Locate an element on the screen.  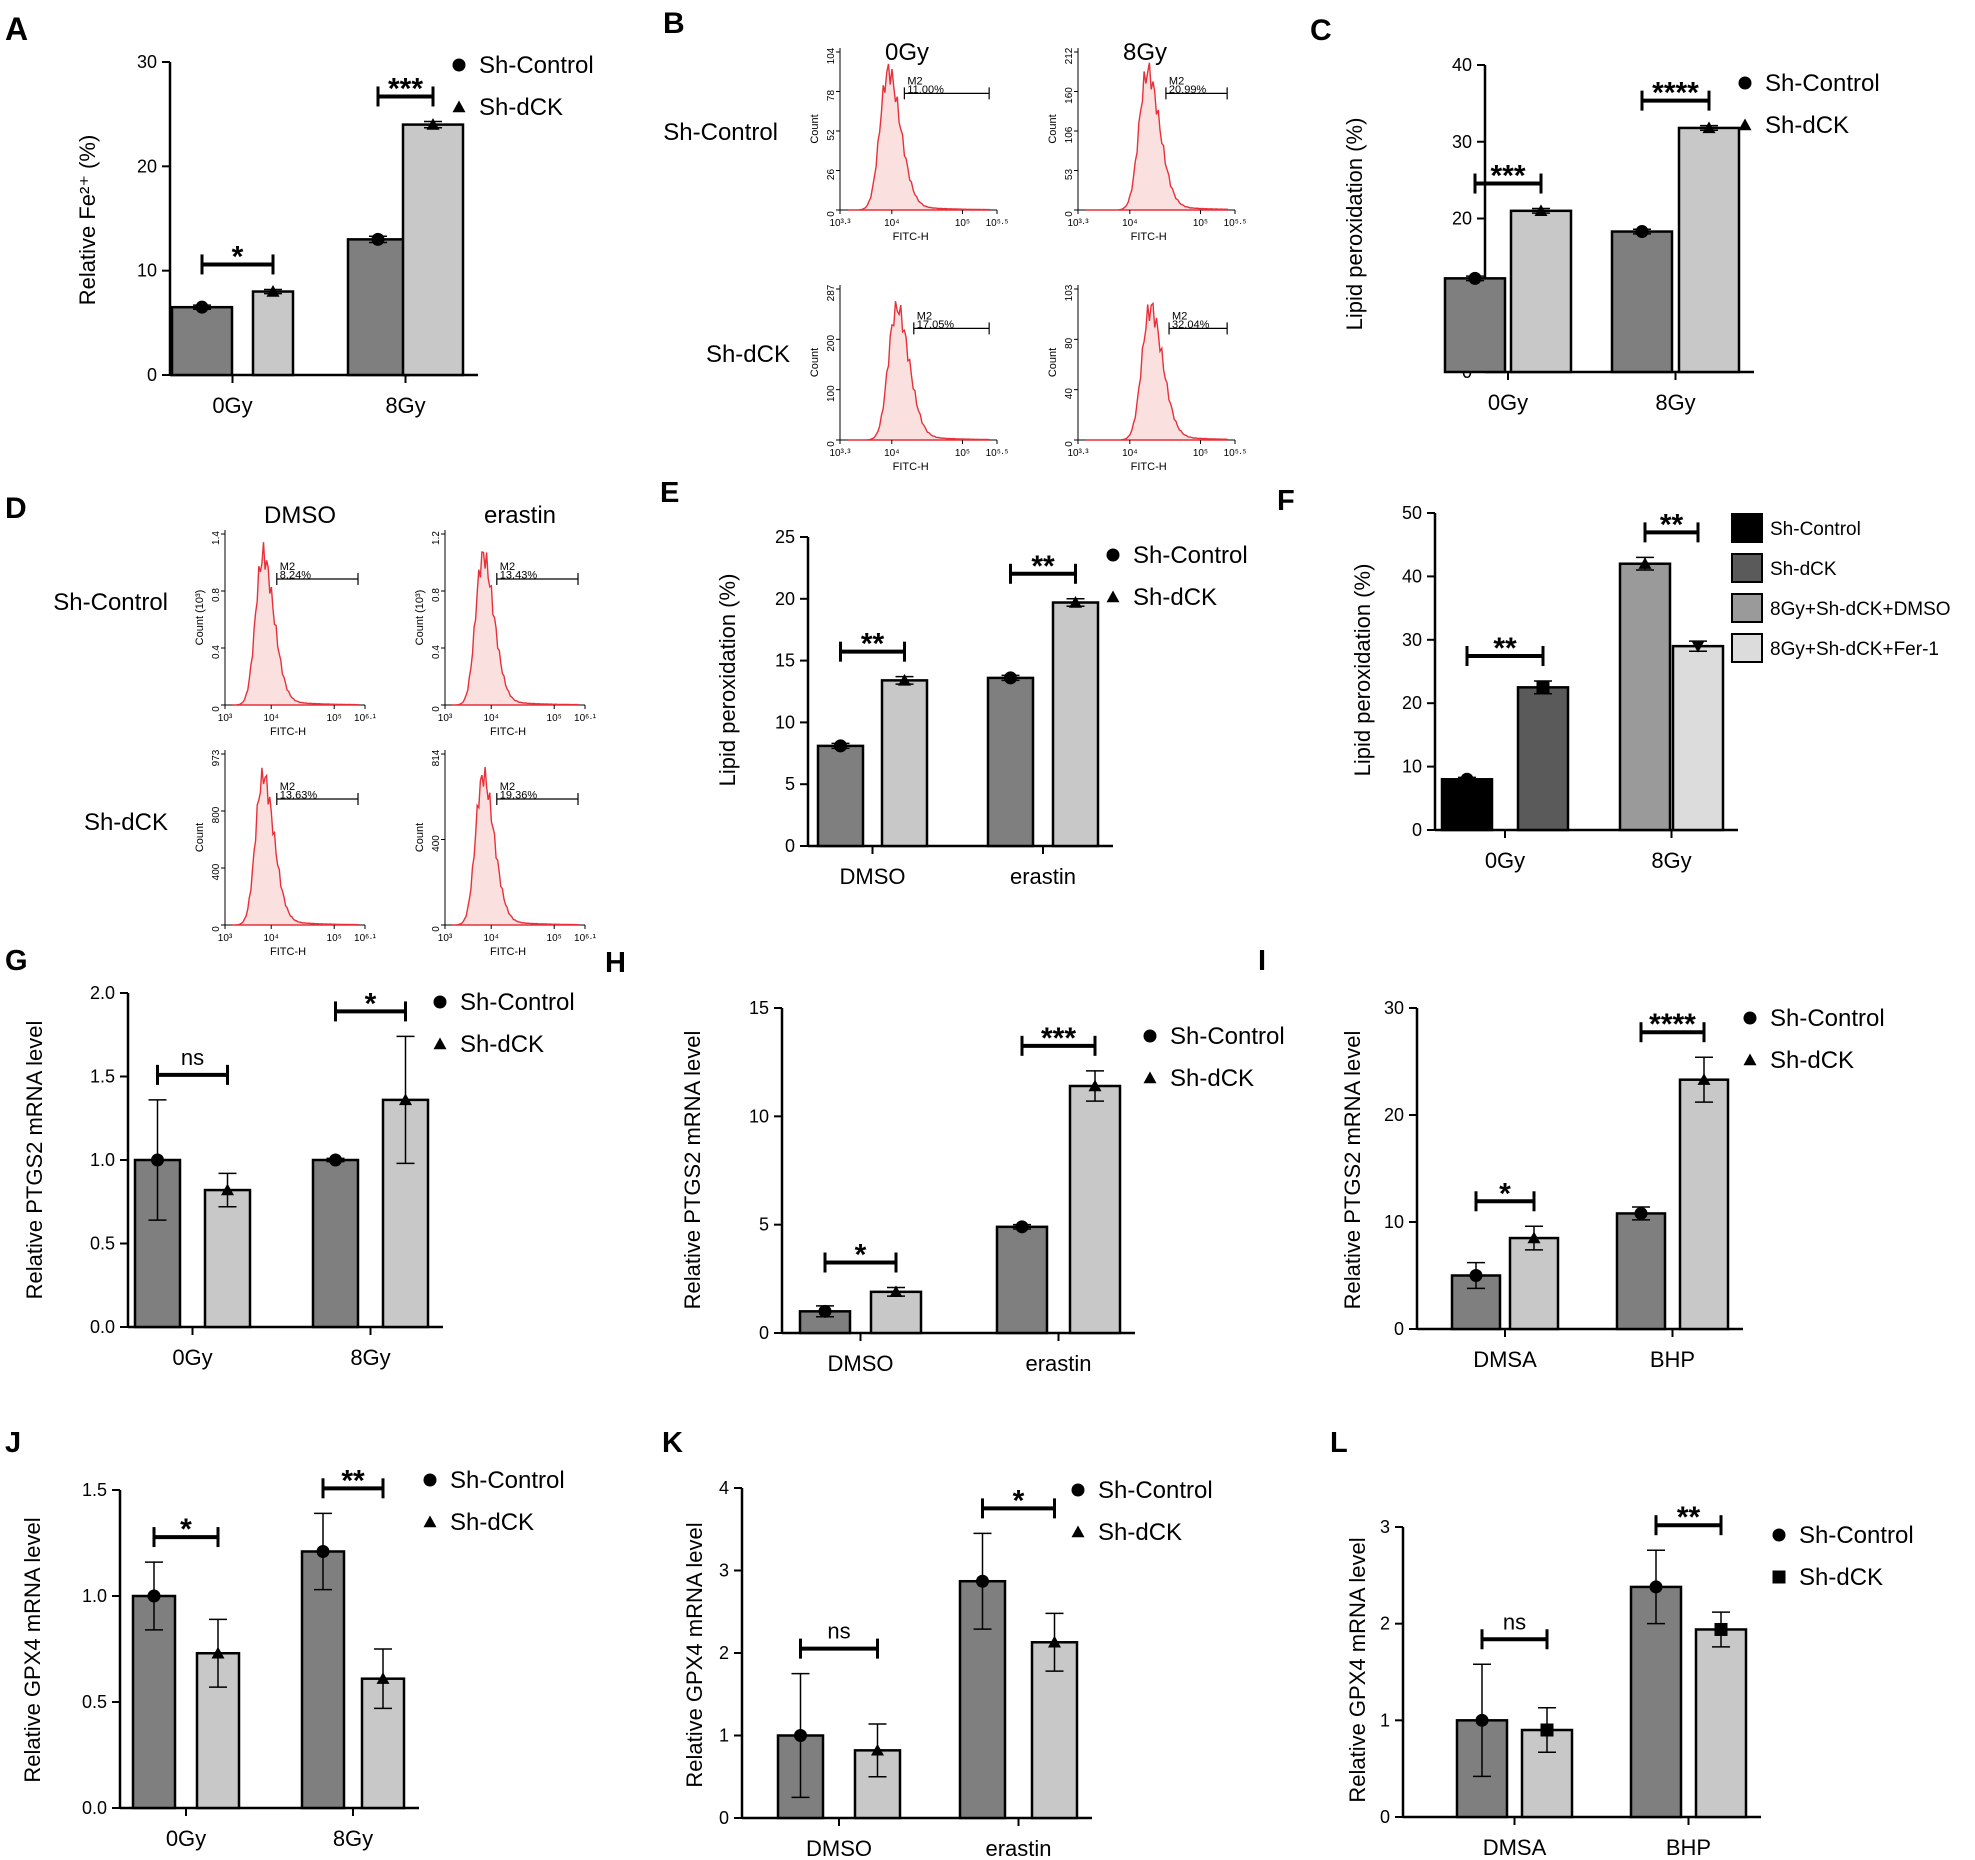
y-tick-label: 10 is located at coordinates (785, 722).